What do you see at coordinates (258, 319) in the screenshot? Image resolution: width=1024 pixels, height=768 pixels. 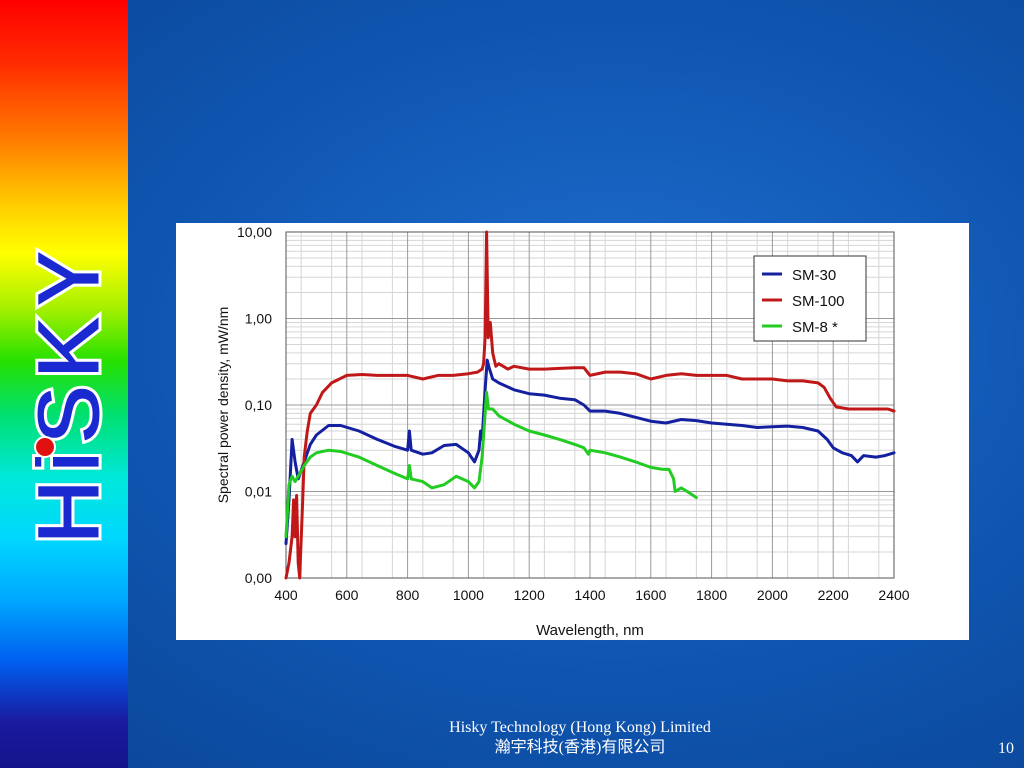 I see `y-tick-label: 1,00` at bounding box center [258, 319].